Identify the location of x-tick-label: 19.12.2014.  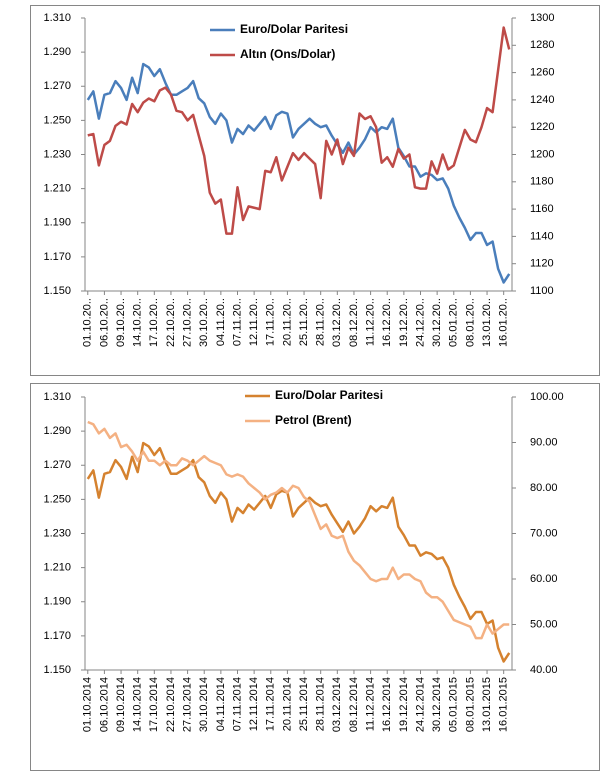
(404, 704).